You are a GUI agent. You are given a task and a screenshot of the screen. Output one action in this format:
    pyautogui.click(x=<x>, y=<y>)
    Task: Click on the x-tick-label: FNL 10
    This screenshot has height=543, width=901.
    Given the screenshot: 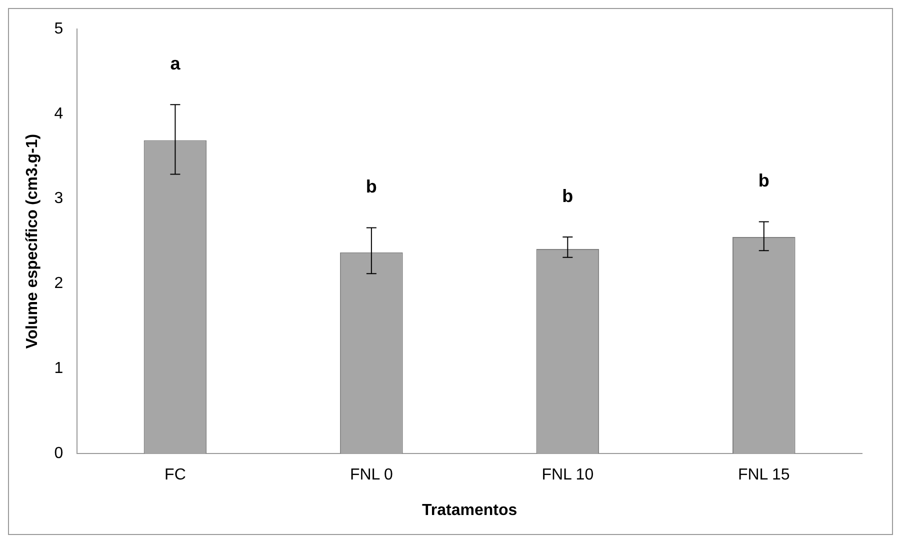 What is the action you would take?
    pyautogui.click(x=568, y=475)
    